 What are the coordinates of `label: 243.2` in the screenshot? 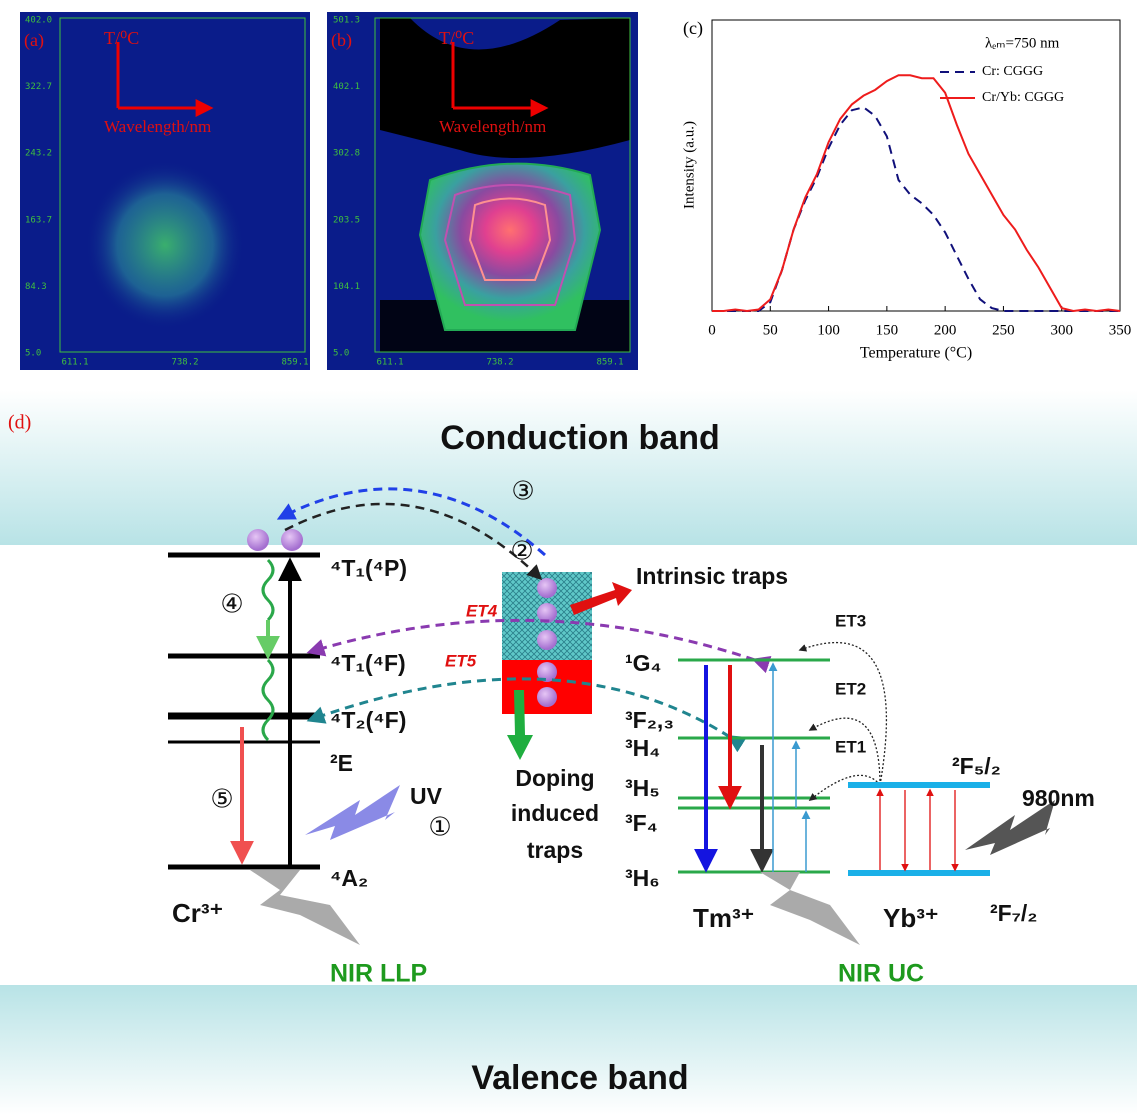 It's located at (38, 154).